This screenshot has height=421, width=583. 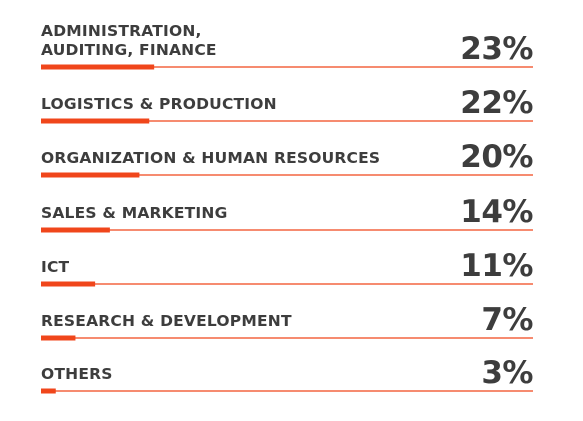 I want to click on value-label: 11%, so click(x=496, y=266).